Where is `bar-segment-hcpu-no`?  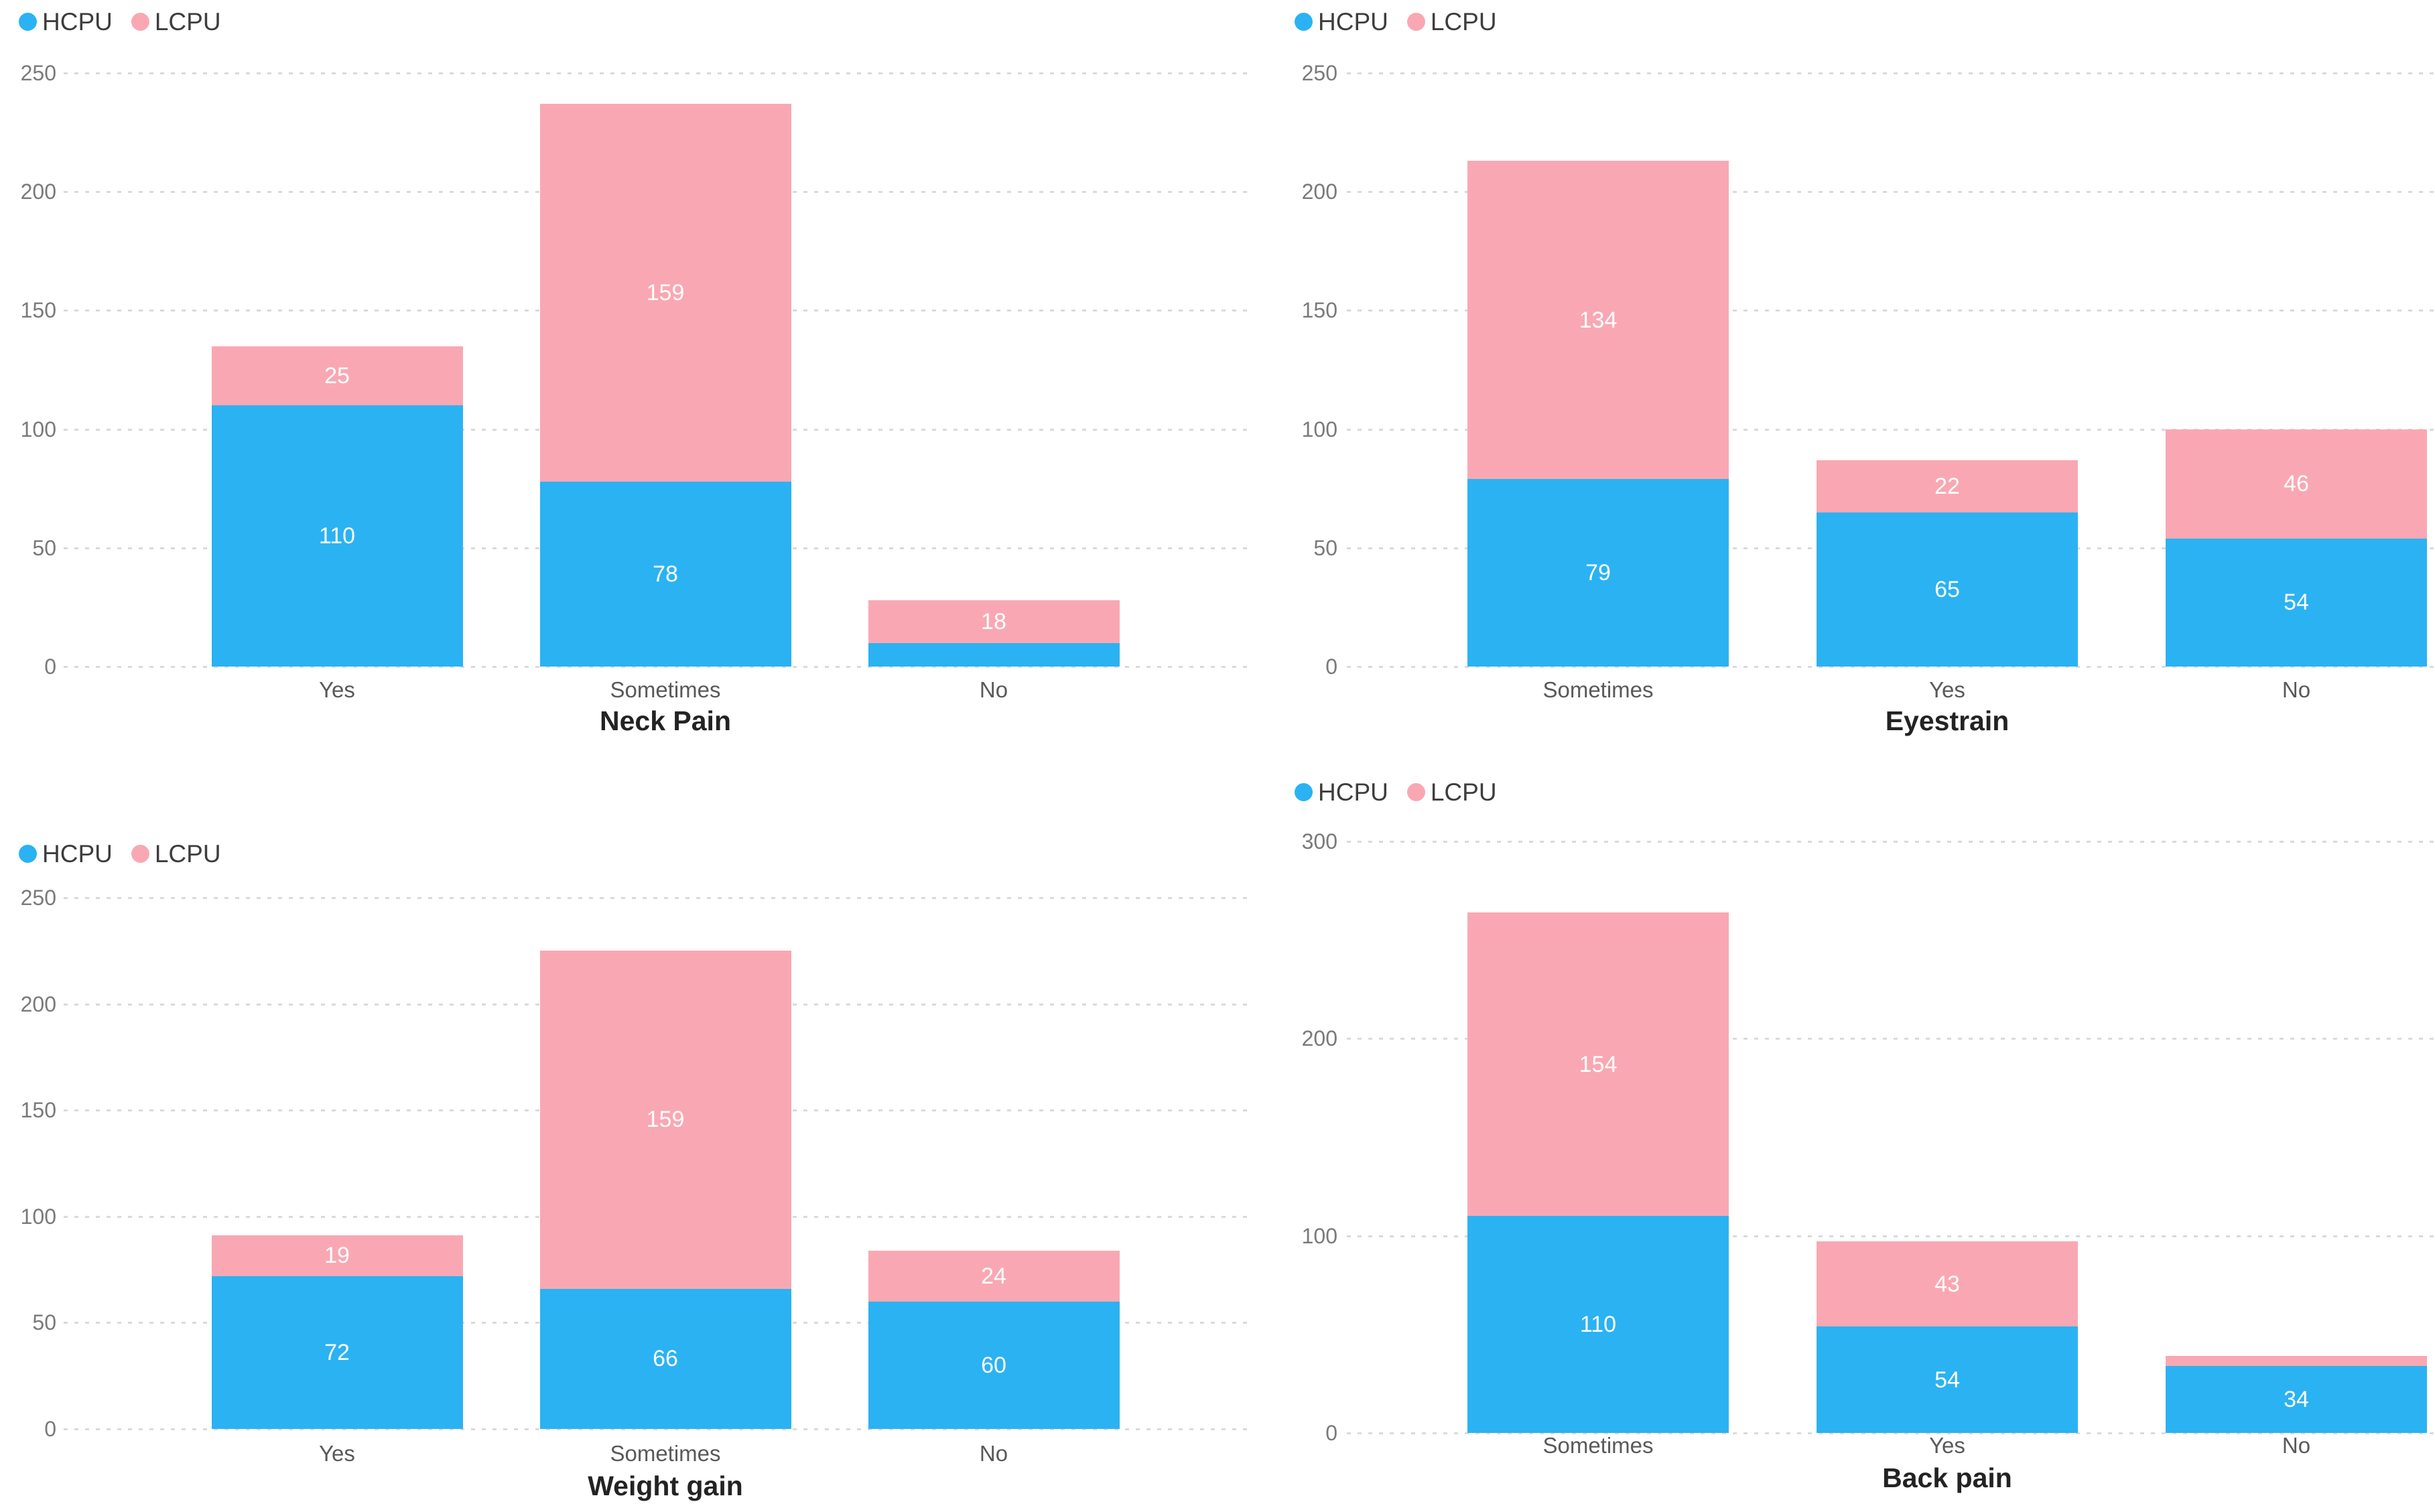 bar-segment-hcpu-no is located at coordinates (994, 654).